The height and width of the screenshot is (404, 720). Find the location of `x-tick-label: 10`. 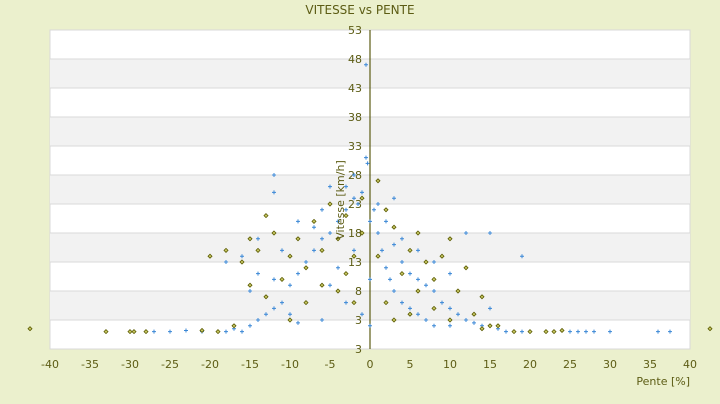

x-tick-label: 10 is located at coordinates (450, 364).